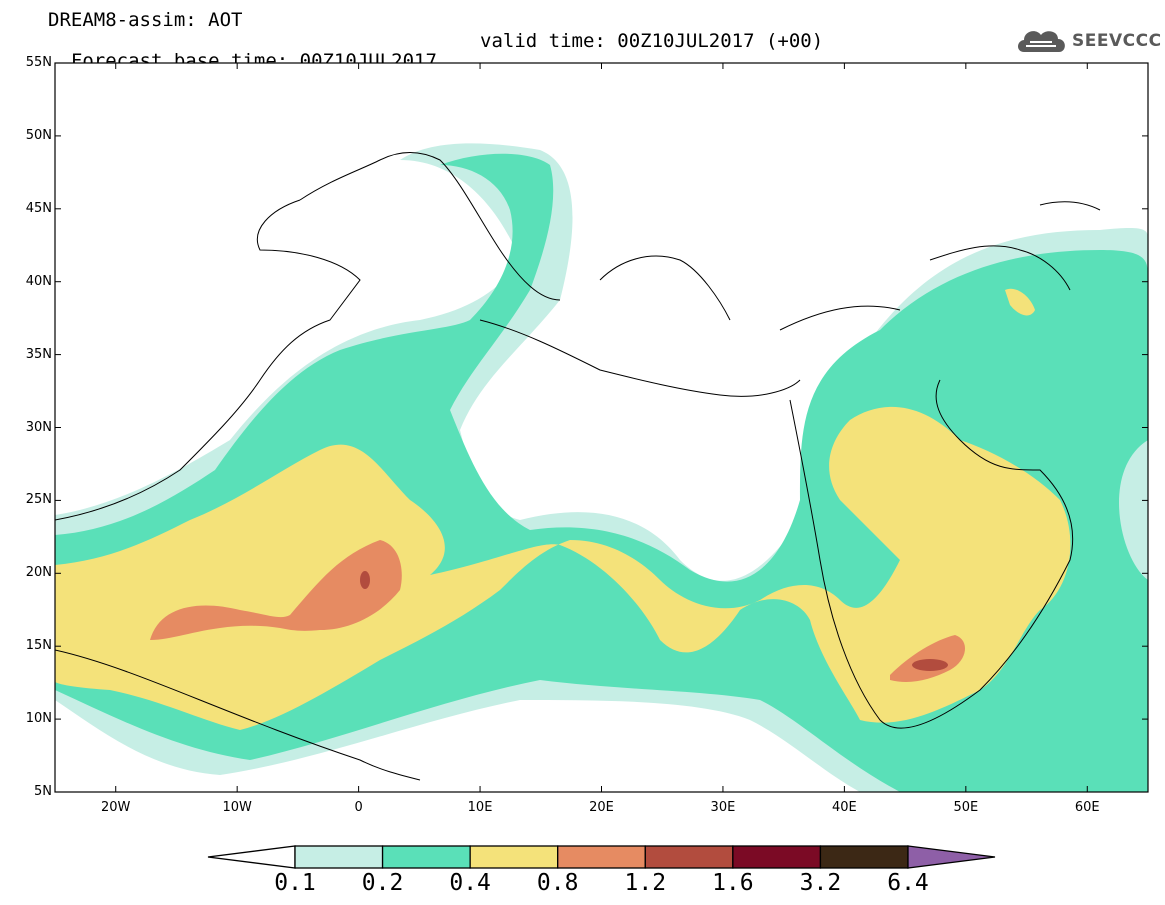 The height and width of the screenshot is (905, 1165). I want to click on colorbar, so click(601, 857).